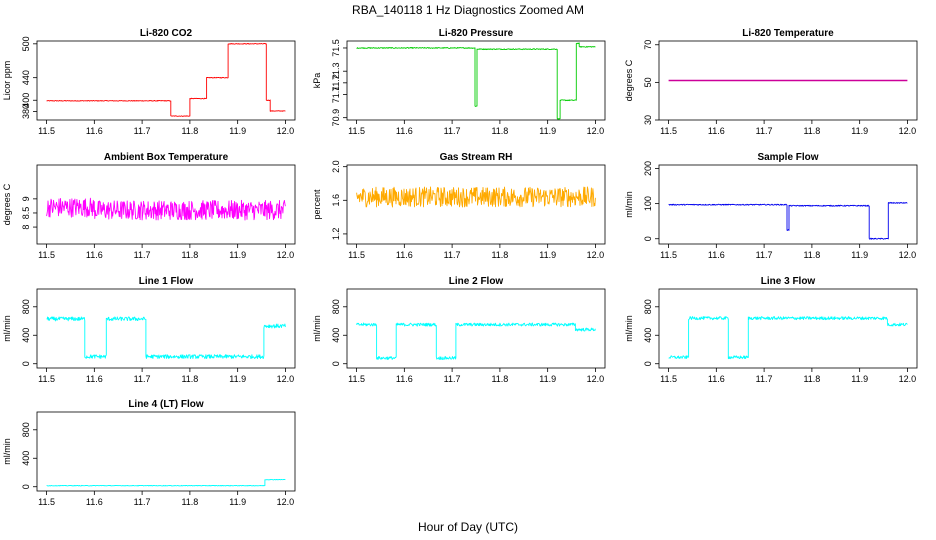 The width and height of the screenshot is (936, 540). Describe the element at coordinates (7, 81) in the screenshot. I see `y-axis-label: Licor ppm` at that location.